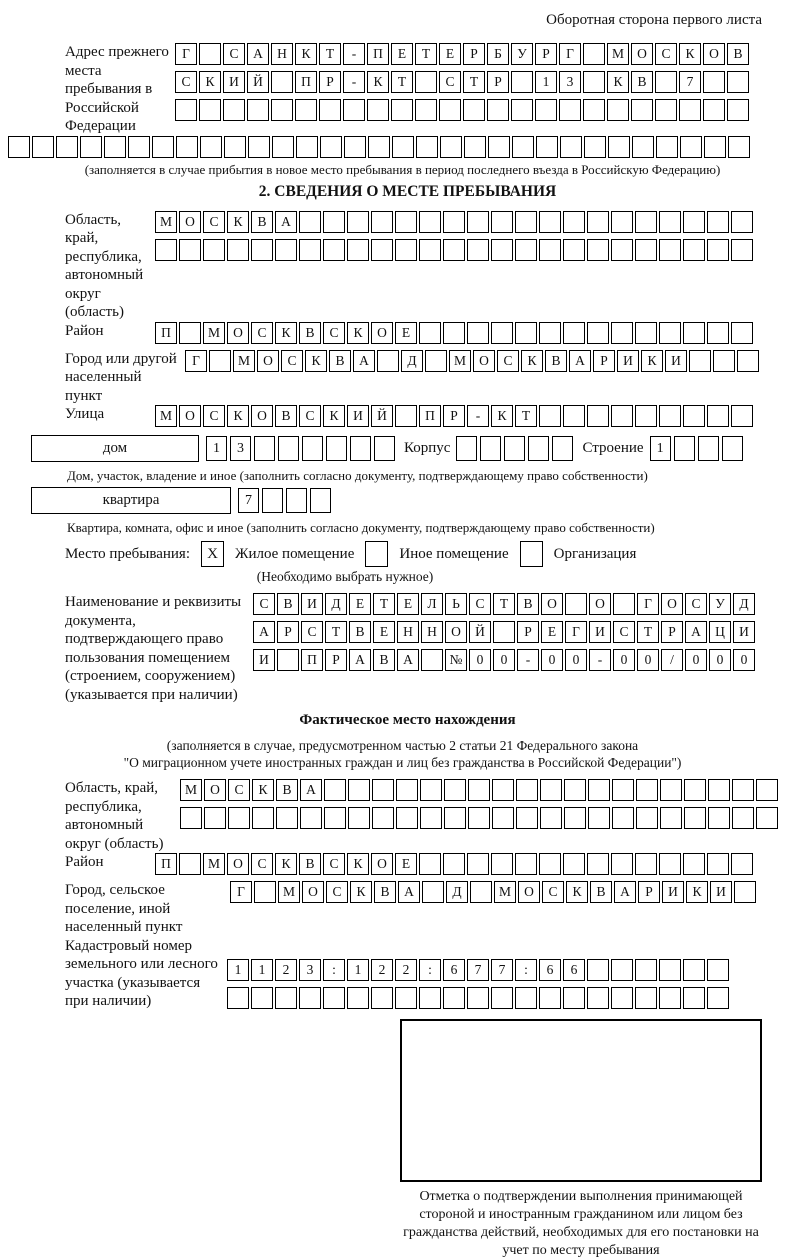 The width and height of the screenshot is (800, 1260). What do you see at coordinates (286, 500) in the screenshot?
I see `apartment-row: 7` at bounding box center [286, 500].